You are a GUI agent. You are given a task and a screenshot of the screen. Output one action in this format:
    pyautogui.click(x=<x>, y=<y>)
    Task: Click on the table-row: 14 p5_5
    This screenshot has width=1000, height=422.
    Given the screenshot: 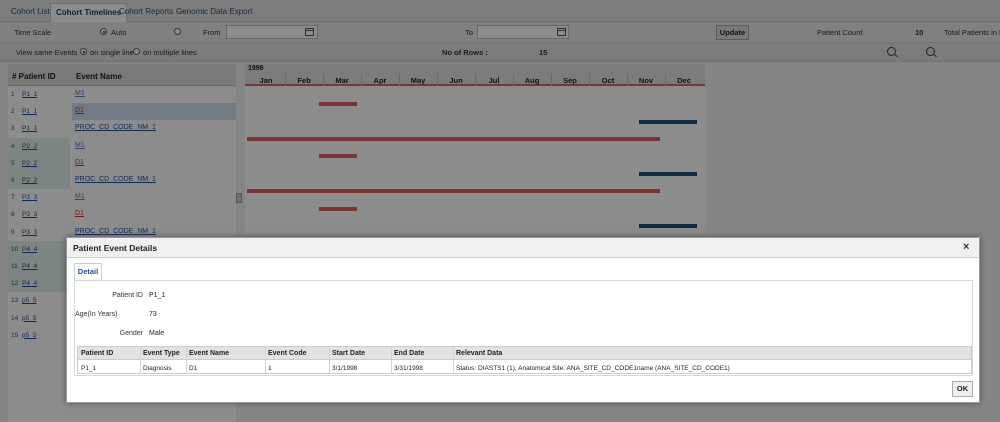 What is the action you would take?
    pyautogui.click(x=122, y=318)
    